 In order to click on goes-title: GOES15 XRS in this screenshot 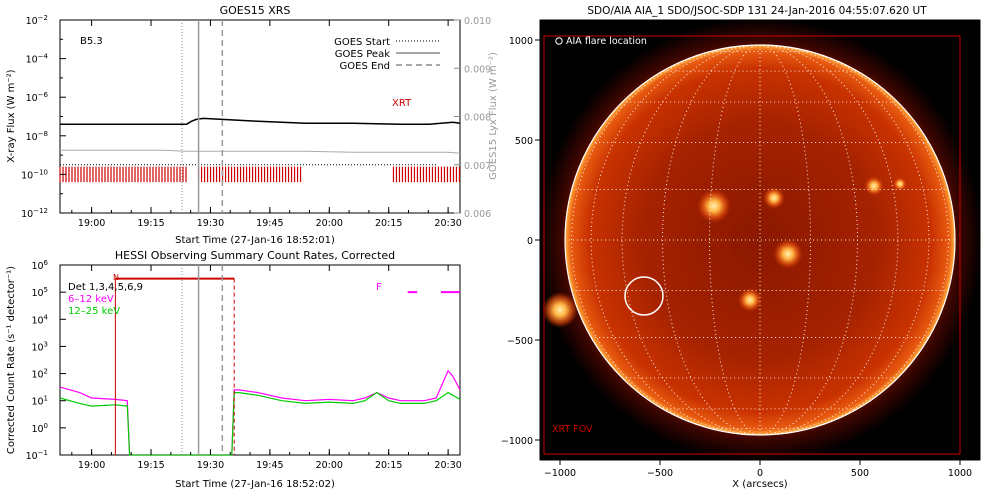, I will do `click(255, 10)`.